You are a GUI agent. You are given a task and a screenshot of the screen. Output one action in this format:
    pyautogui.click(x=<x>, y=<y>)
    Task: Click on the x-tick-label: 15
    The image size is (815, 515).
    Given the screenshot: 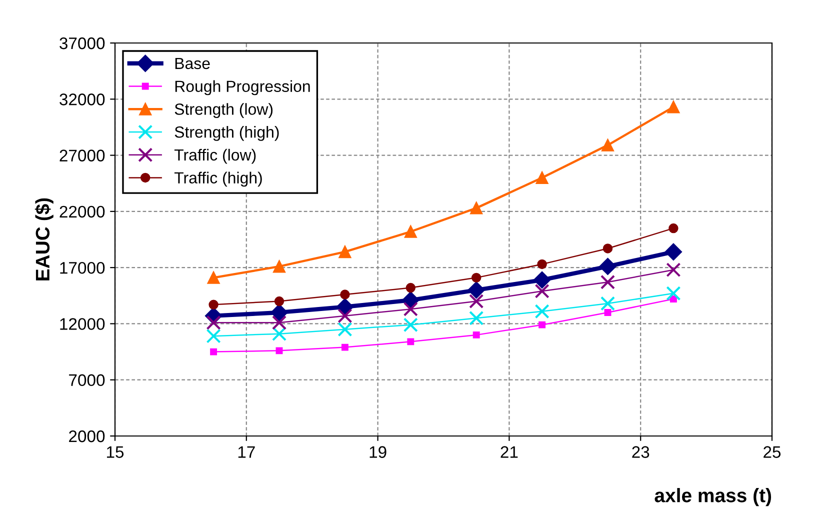 What is the action you would take?
    pyautogui.click(x=115, y=452)
    